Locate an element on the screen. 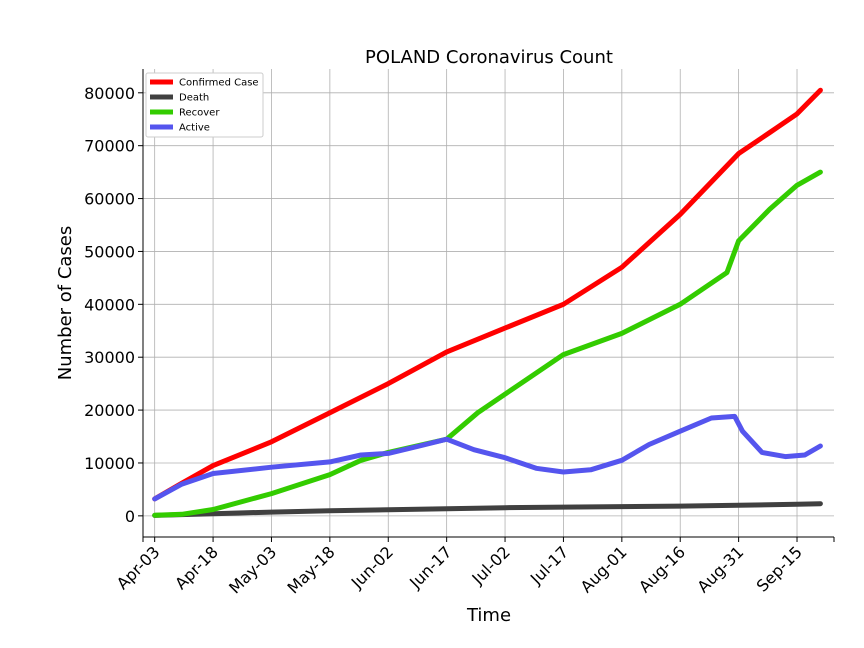 The width and height of the screenshot is (864, 648). x-tick-label: Aug-31 is located at coordinates (720, 569).